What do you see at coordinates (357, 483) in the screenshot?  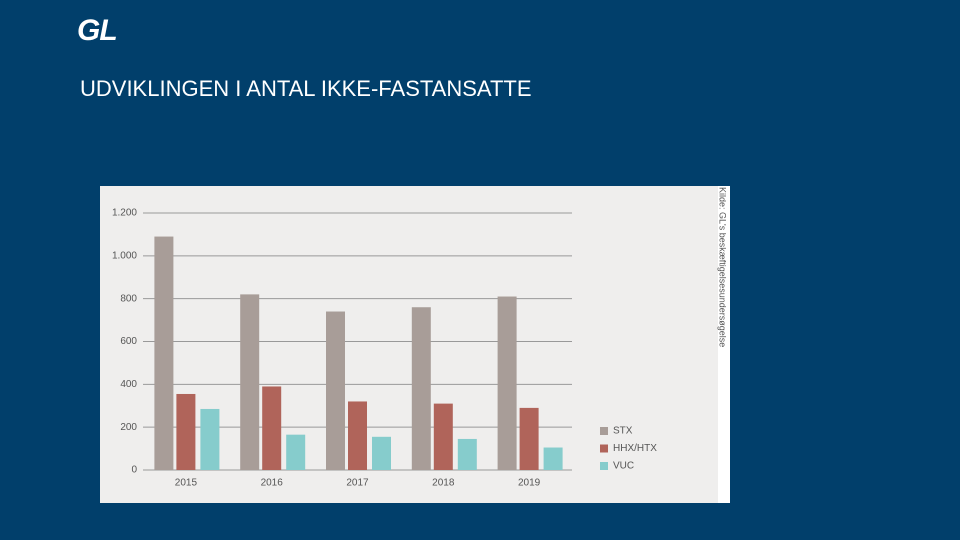 I see `x-tick-label: 2017` at bounding box center [357, 483].